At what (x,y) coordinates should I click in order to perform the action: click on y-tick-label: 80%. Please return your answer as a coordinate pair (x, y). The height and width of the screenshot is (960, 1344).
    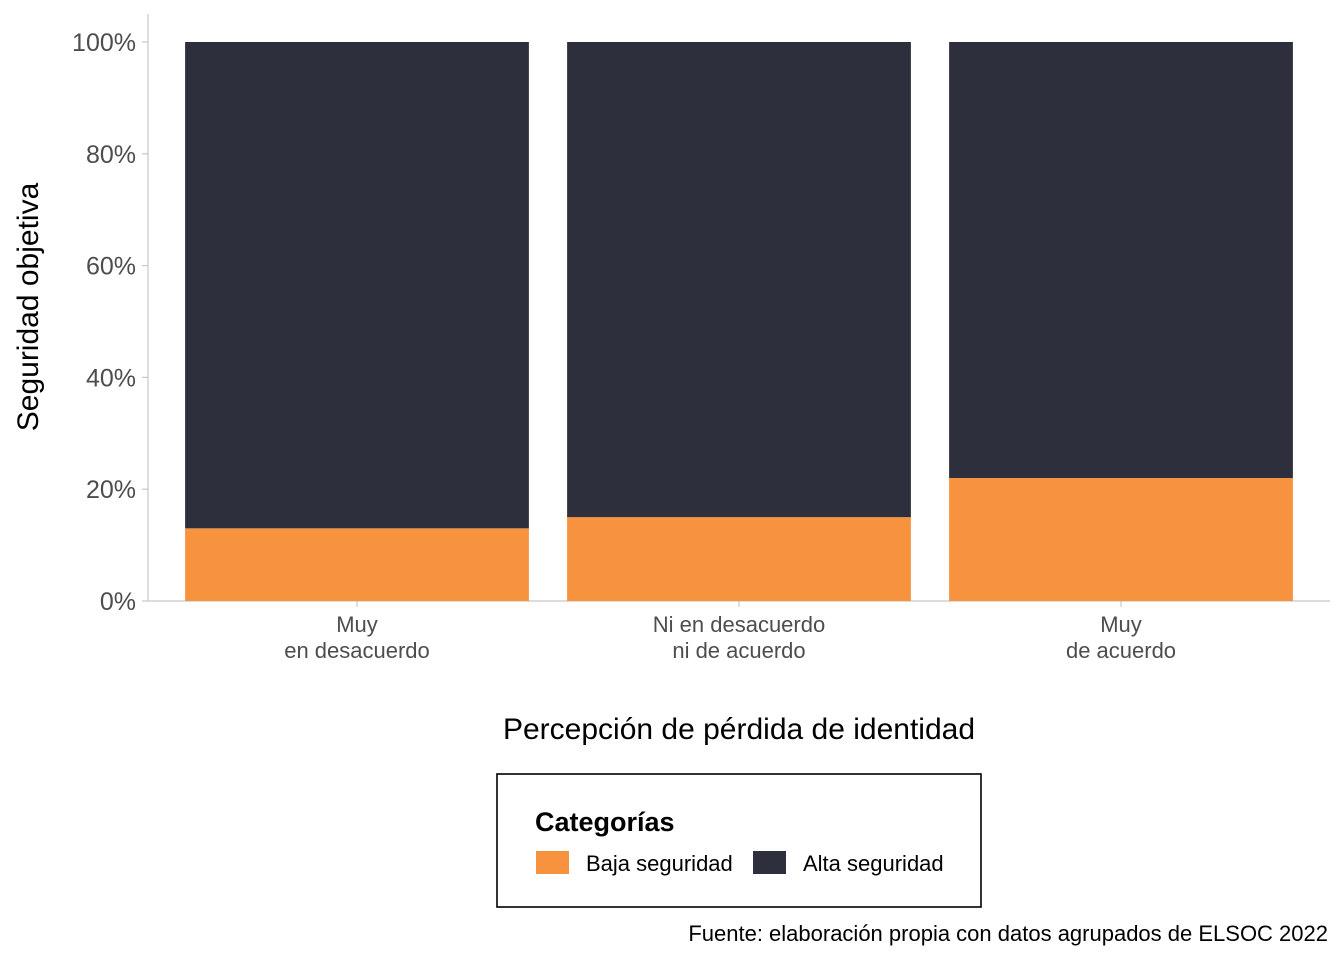
    Looking at the image, I should click on (111, 155).